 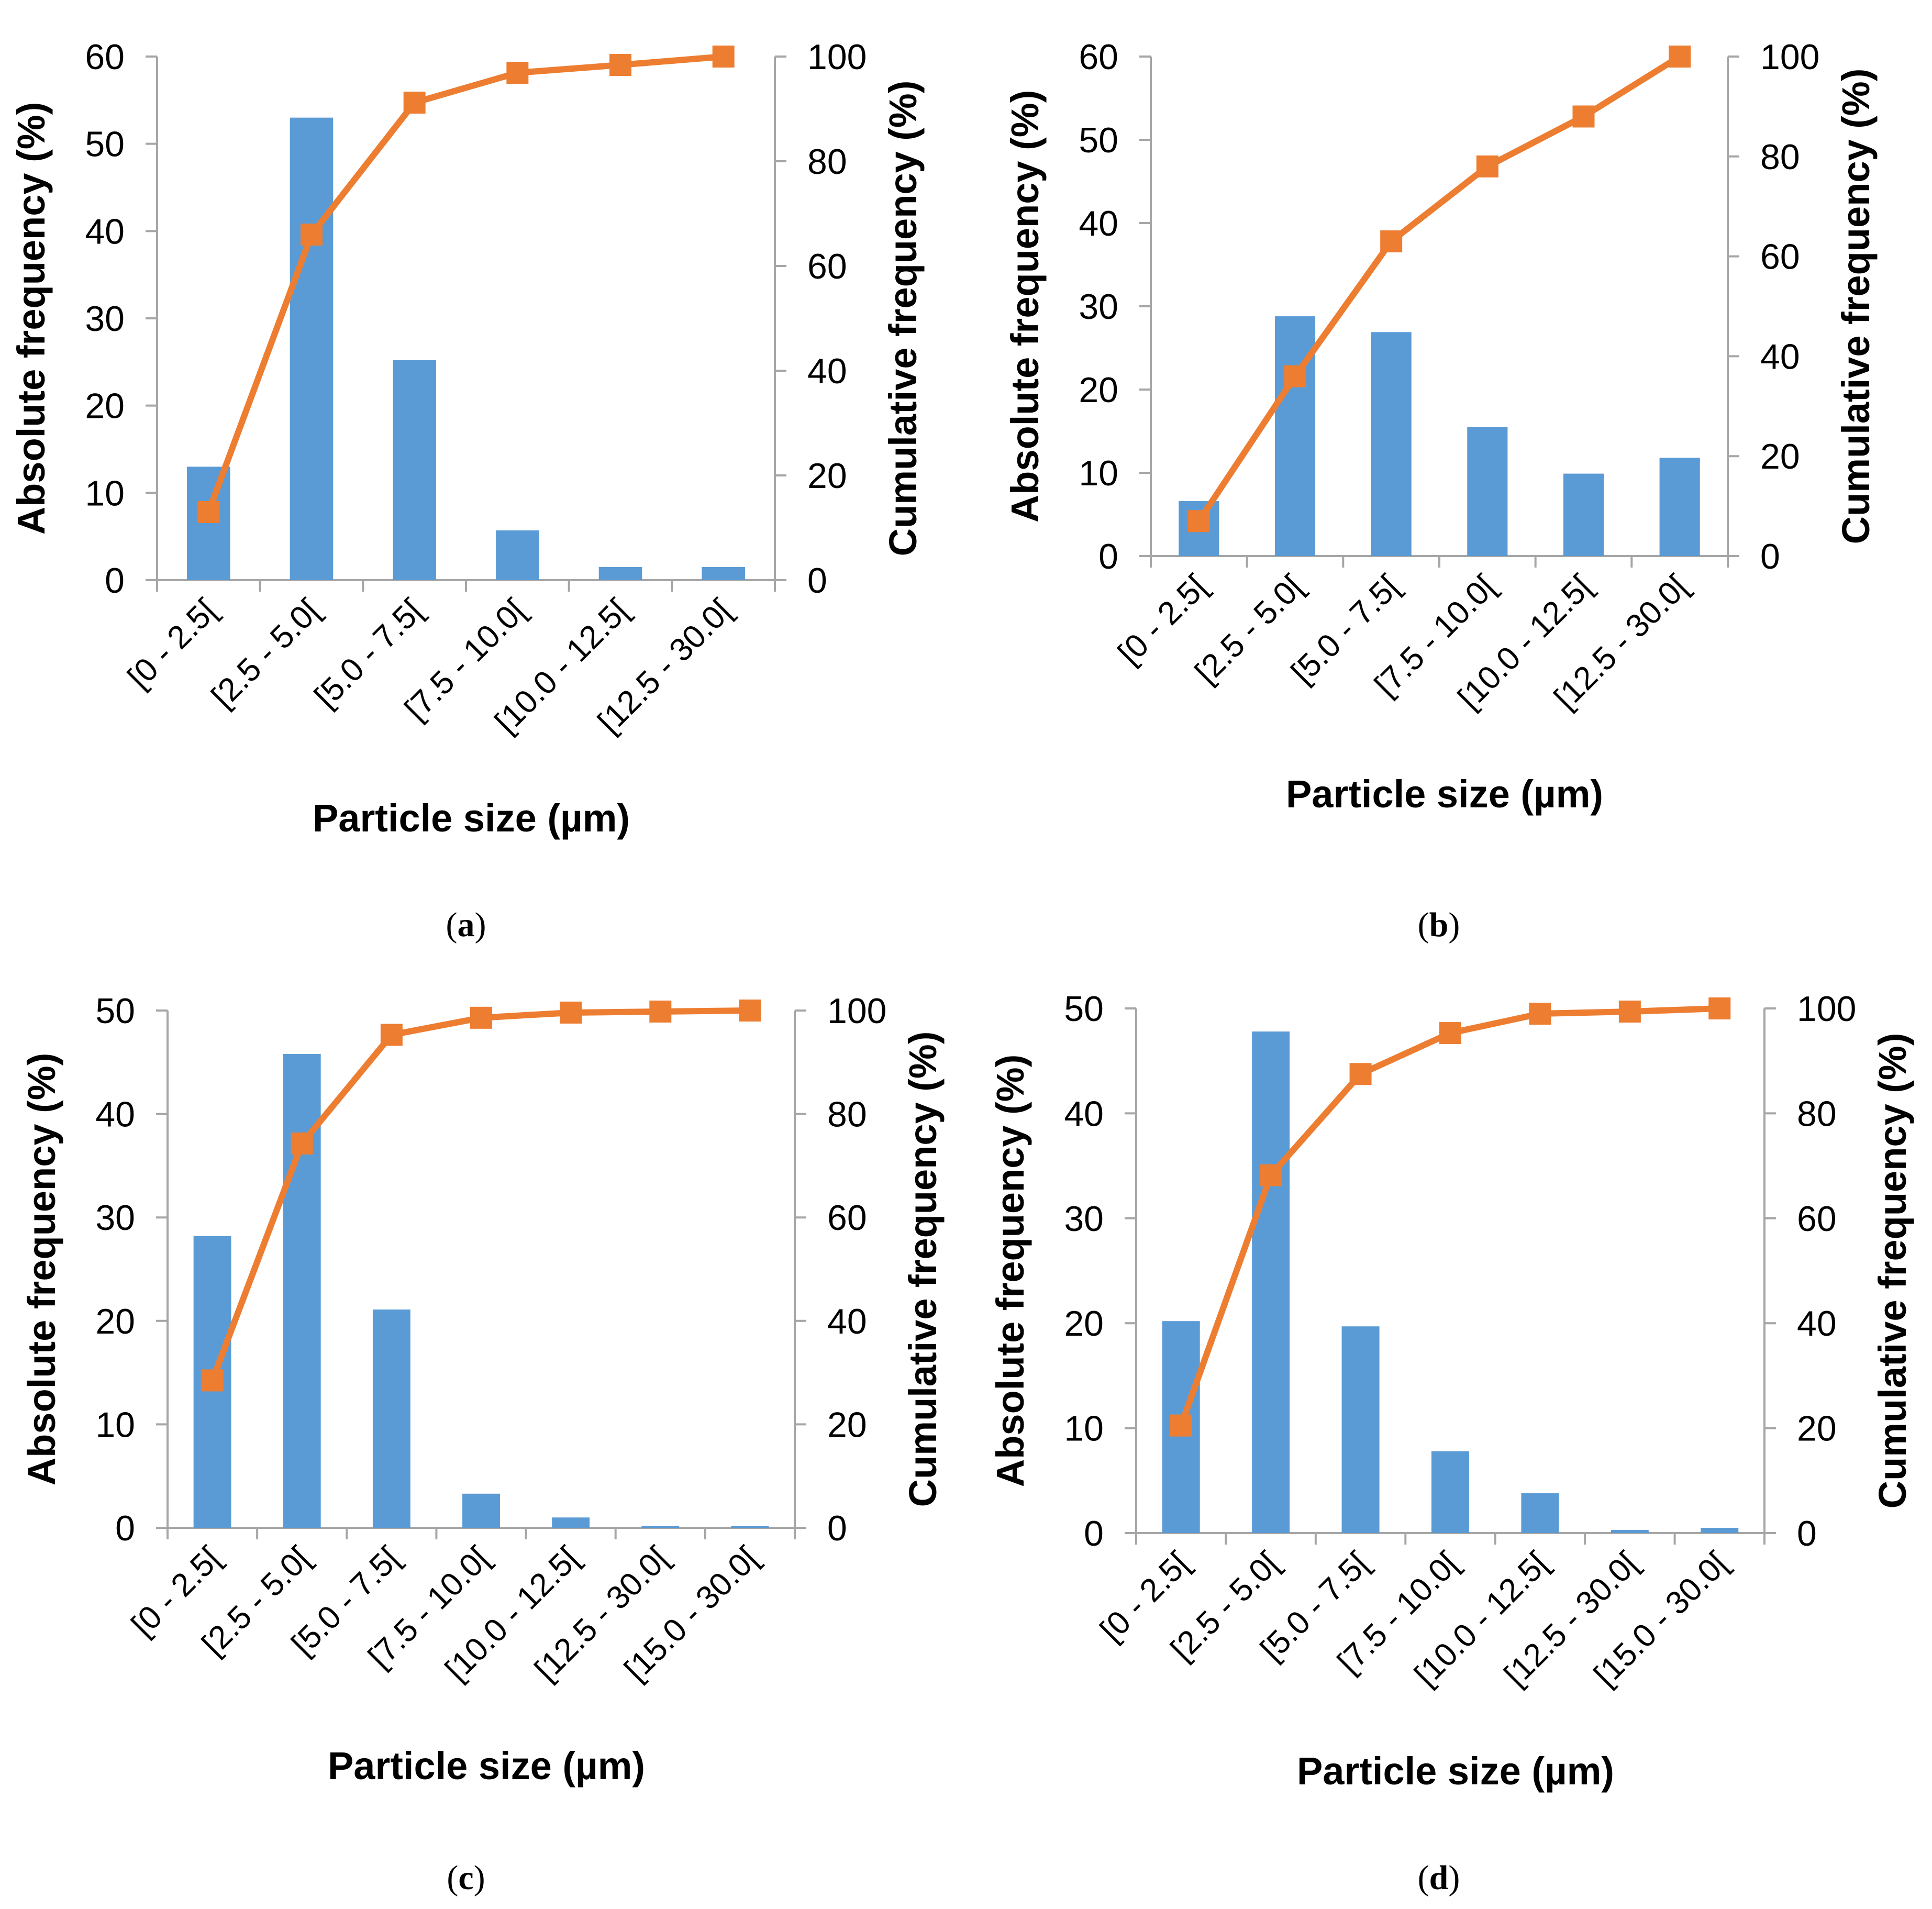 What do you see at coordinates (466, 1878) in the screenshot?
I see `panel-caption: (c)` at bounding box center [466, 1878].